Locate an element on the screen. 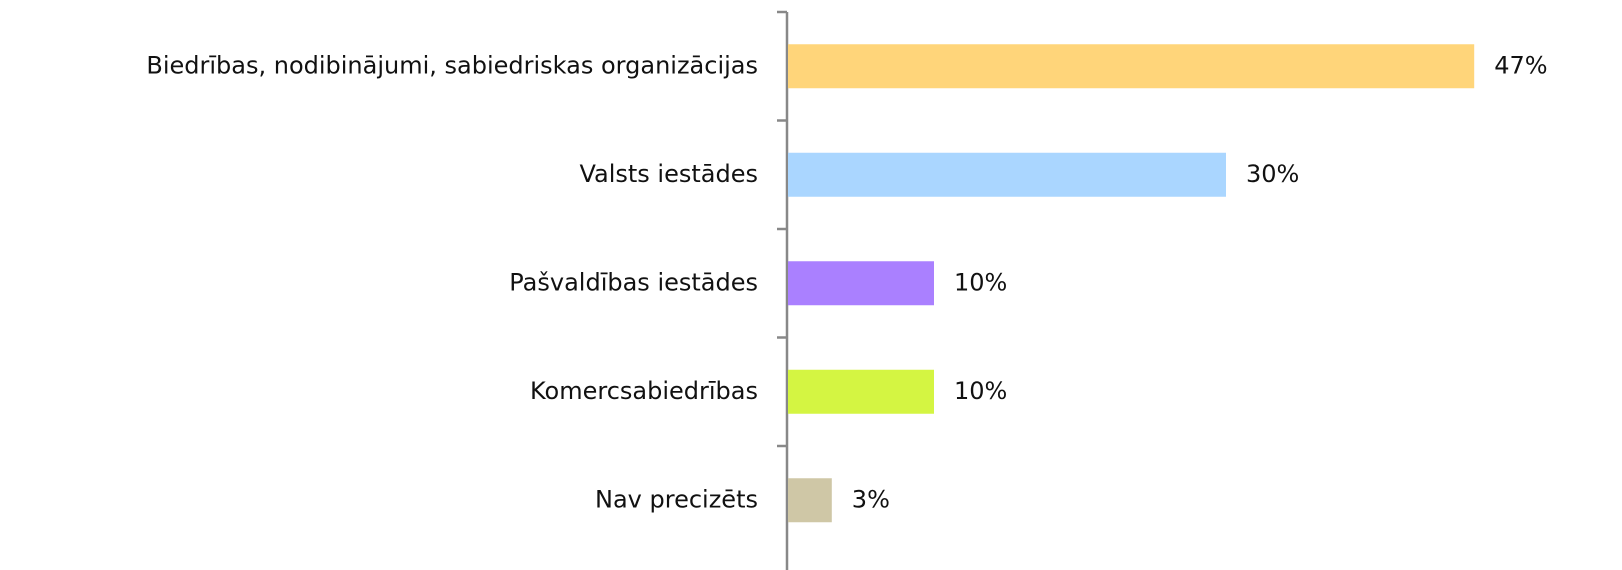 The height and width of the screenshot is (570, 1622). value-label: 3% is located at coordinates (871, 499).